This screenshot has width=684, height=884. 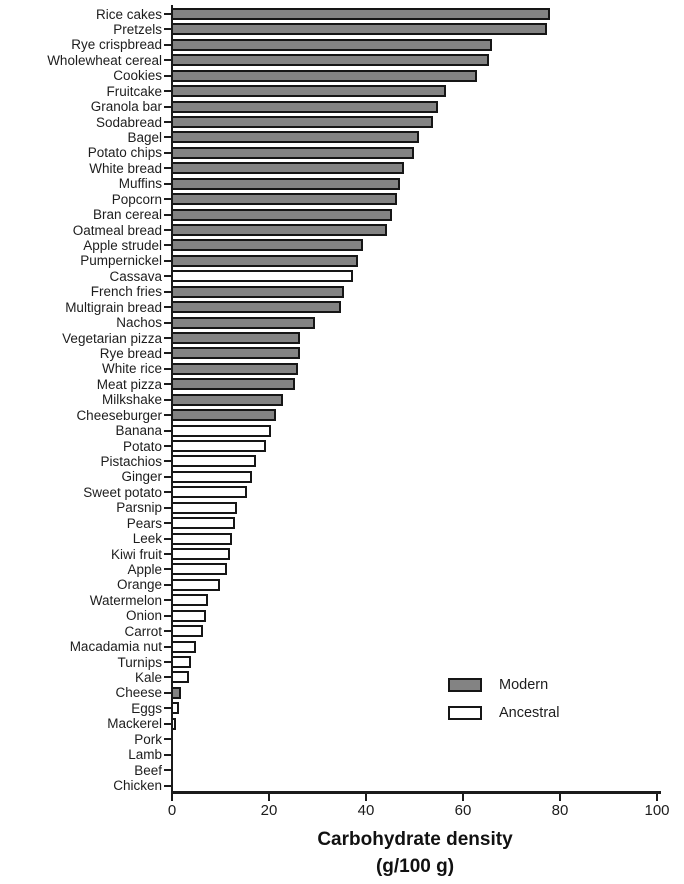 I want to click on legend-swatch-modern, so click(x=465, y=685).